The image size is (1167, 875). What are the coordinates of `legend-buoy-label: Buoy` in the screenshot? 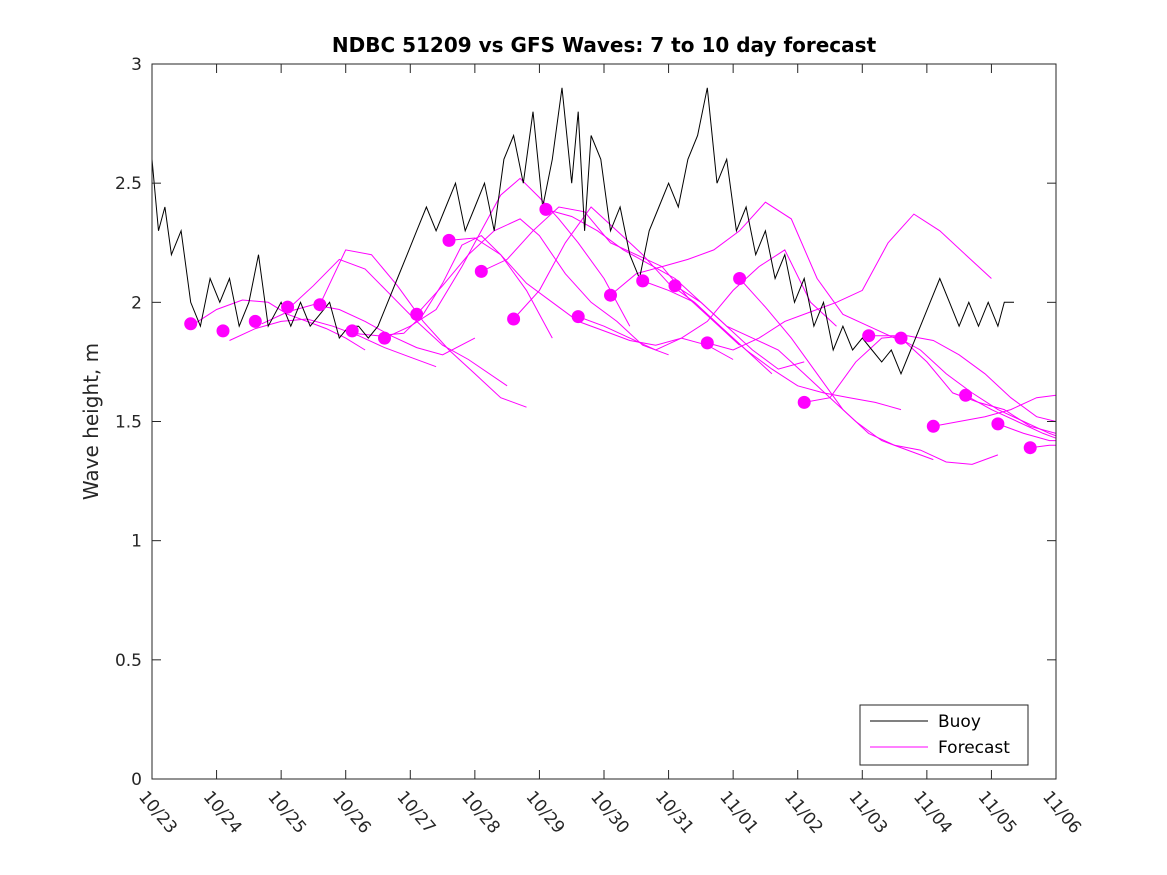 It's located at (959, 722).